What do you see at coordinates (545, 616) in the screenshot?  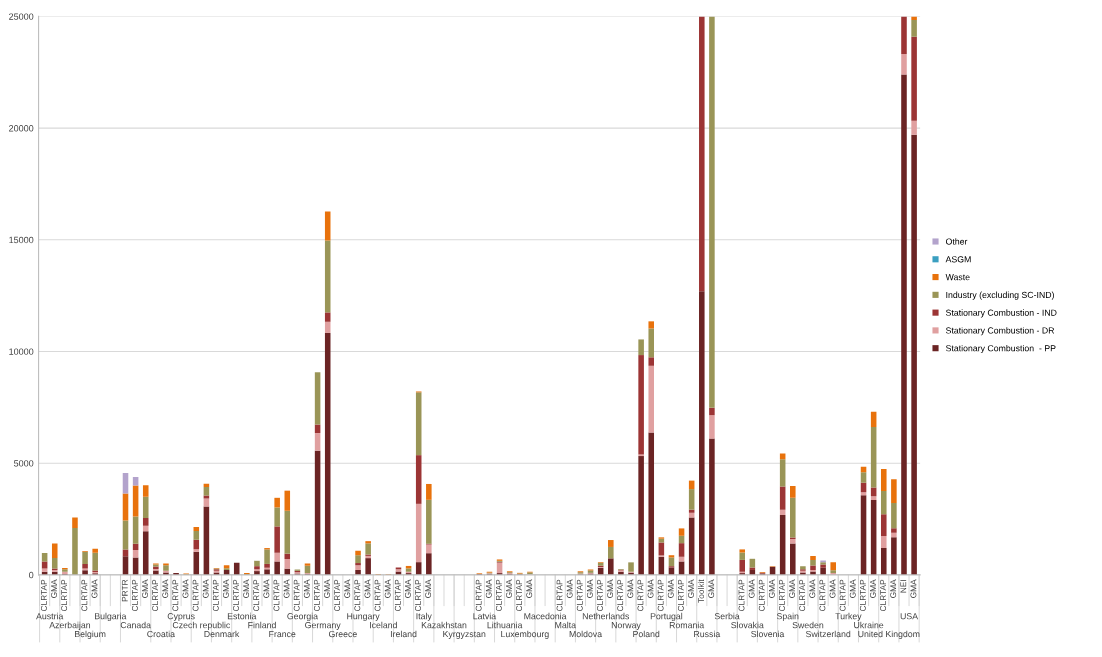 I see `text: Macedonia` at bounding box center [545, 616].